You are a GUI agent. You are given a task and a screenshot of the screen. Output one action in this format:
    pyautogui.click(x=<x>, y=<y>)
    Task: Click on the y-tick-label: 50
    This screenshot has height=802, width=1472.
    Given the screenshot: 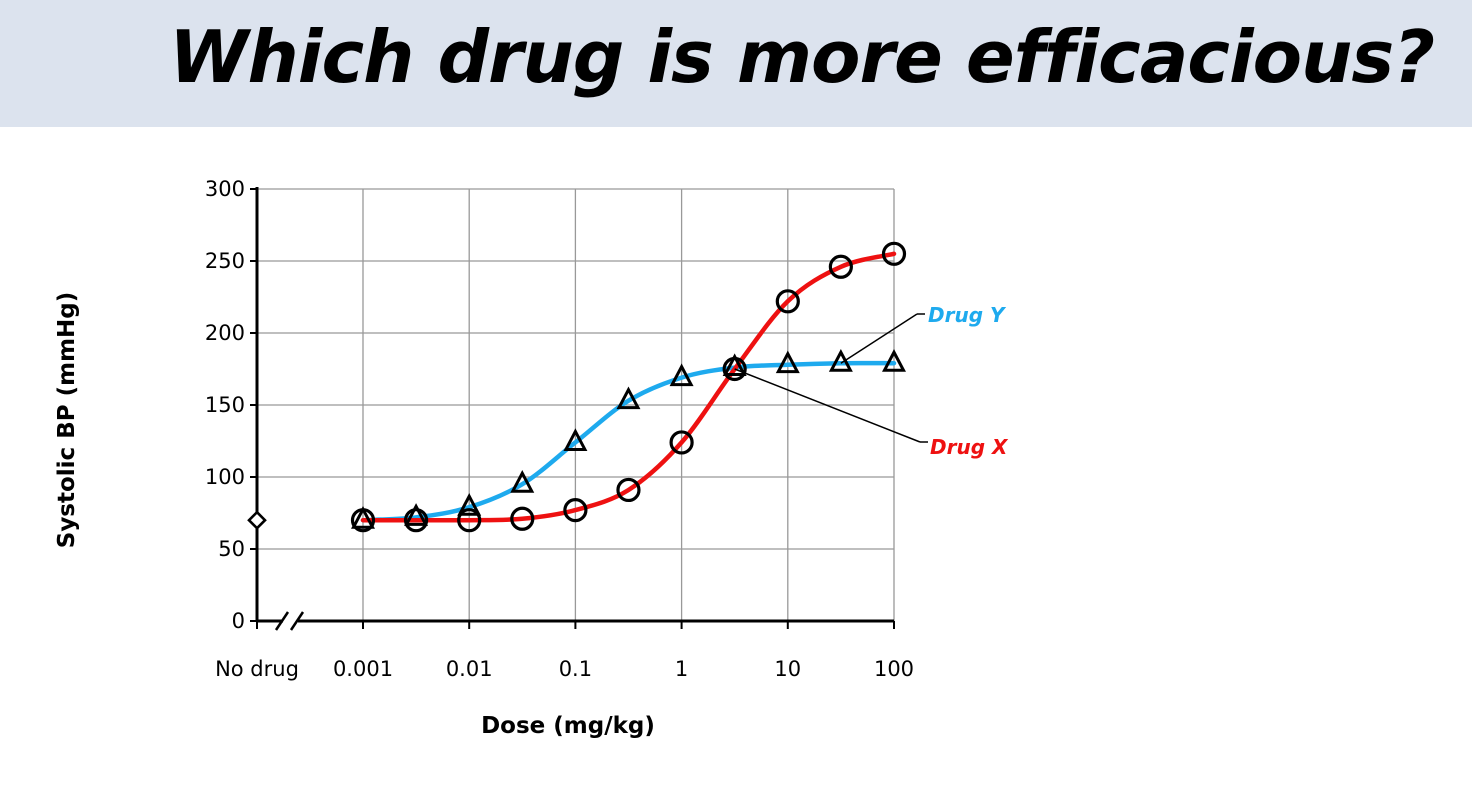 What is the action you would take?
    pyautogui.click(x=231, y=549)
    